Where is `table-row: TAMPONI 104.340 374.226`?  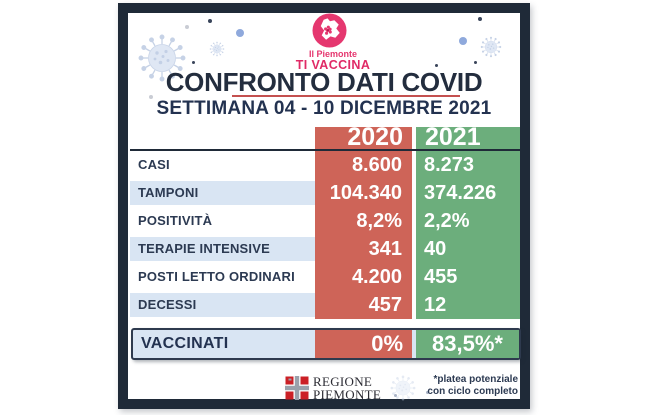
table-row: TAMPONI 104.340 374.226 is located at coordinates (325, 193).